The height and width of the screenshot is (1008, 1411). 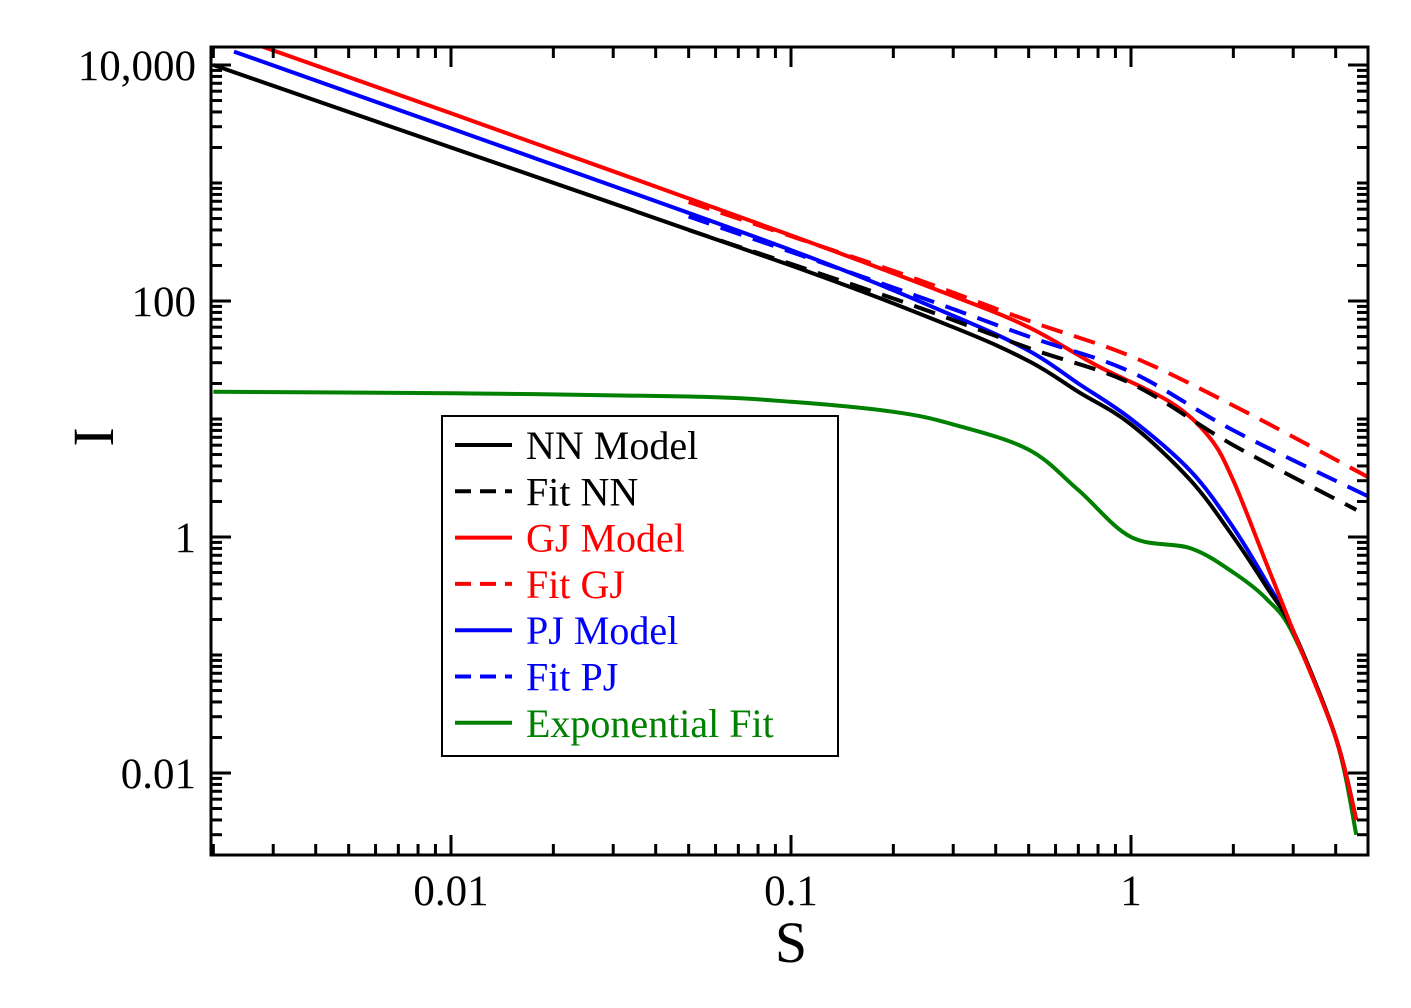 What do you see at coordinates (650, 723) in the screenshot?
I see `legend-label: Exponential Fit` at bounding box center [650, 723].